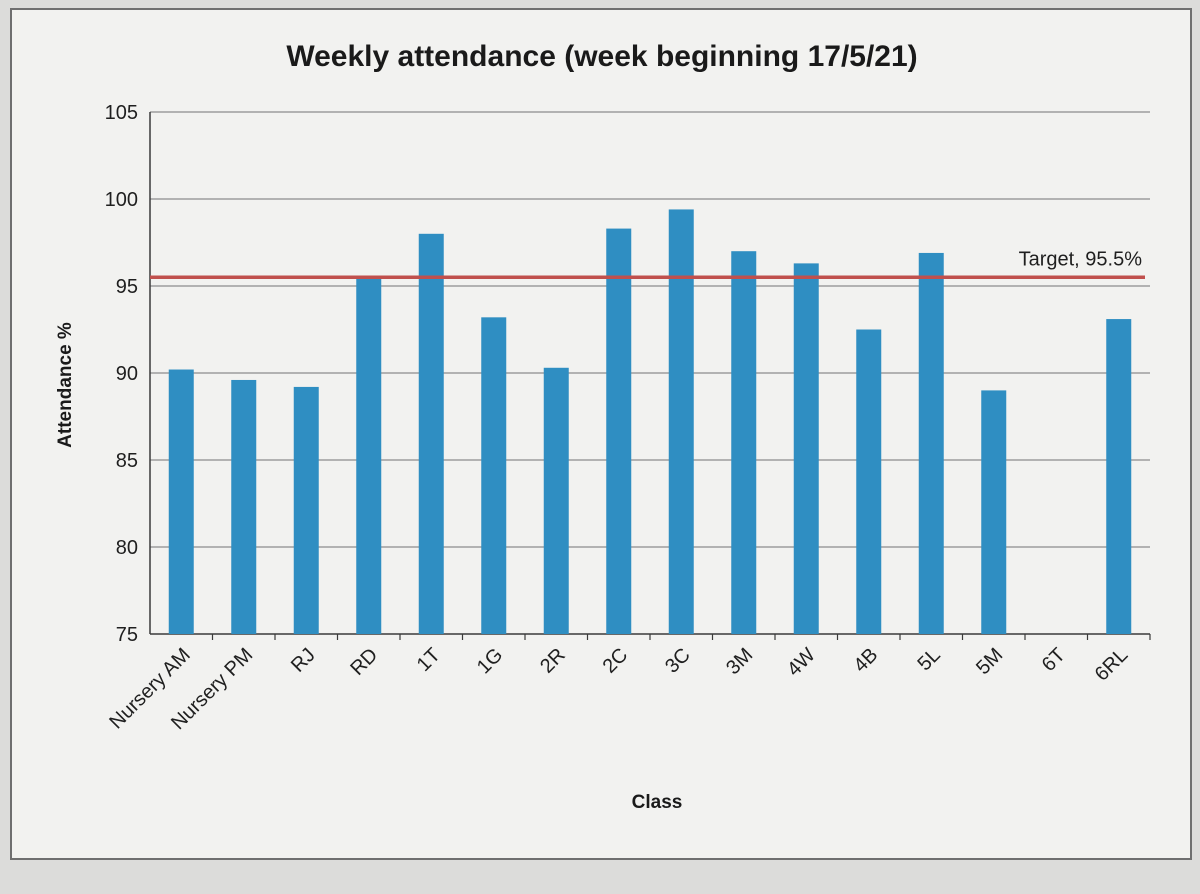 This screenshot has height=894, width=1200. What do you see at coordinates (1112, 665) in the screenshot?
I see `x-tick-label: 6RL` at bounding box center [1112, 665].